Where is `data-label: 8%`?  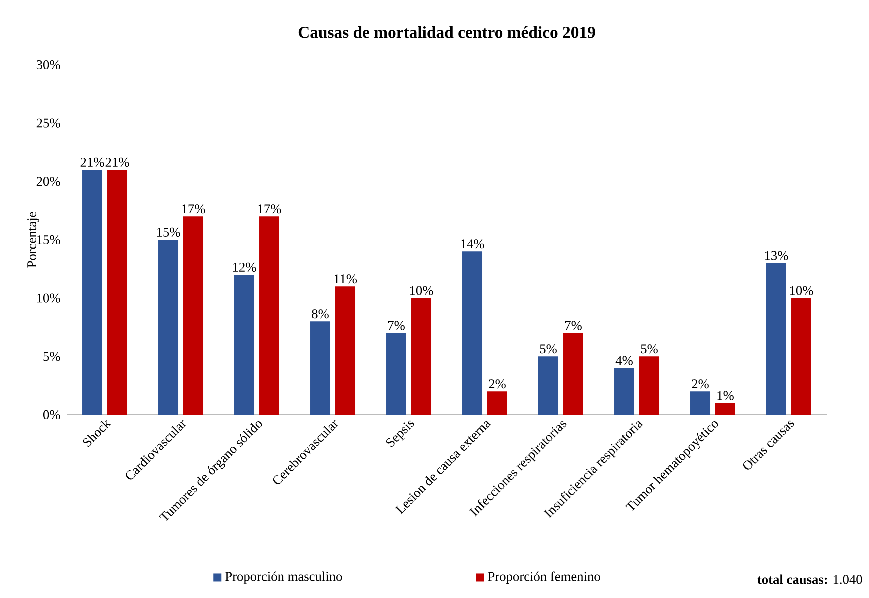
data-label: 8% is located at coordinates (320, 314).